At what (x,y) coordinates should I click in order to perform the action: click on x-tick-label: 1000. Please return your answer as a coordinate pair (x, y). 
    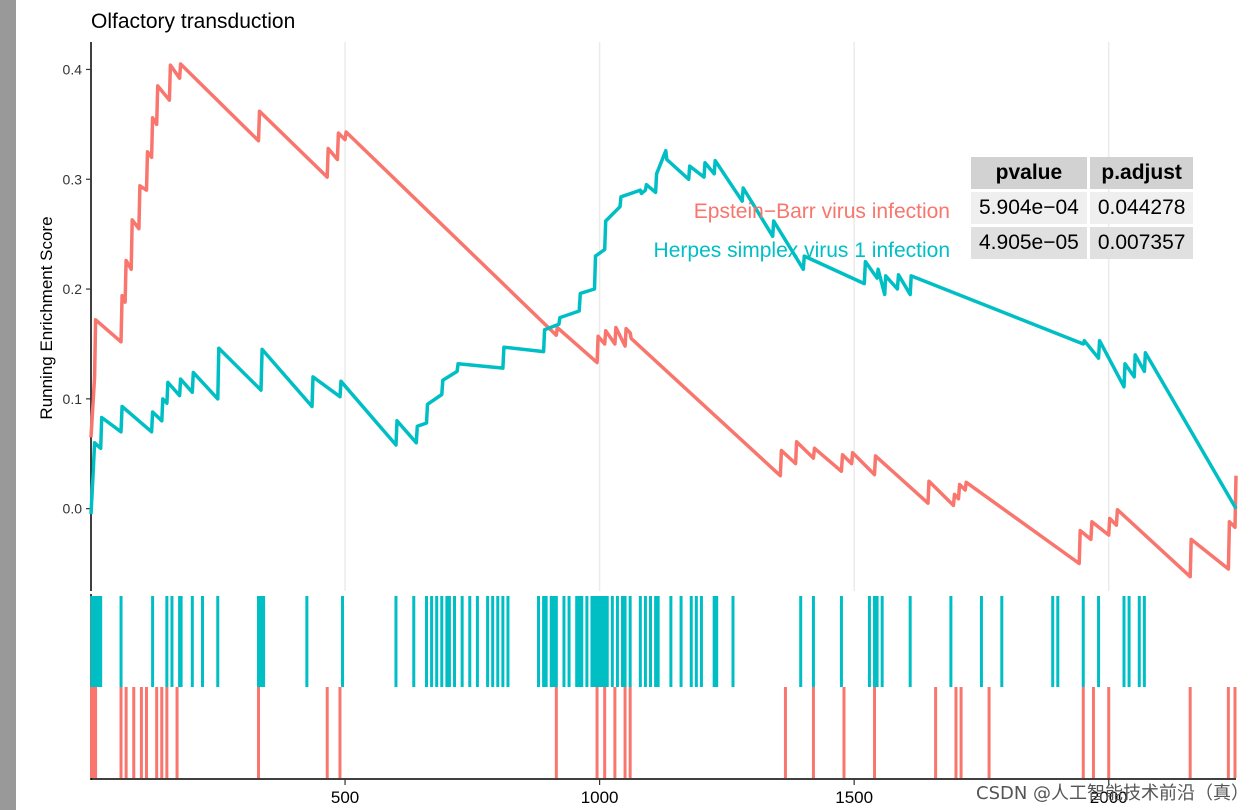
    Looking at the image, I should click on (600, 797).